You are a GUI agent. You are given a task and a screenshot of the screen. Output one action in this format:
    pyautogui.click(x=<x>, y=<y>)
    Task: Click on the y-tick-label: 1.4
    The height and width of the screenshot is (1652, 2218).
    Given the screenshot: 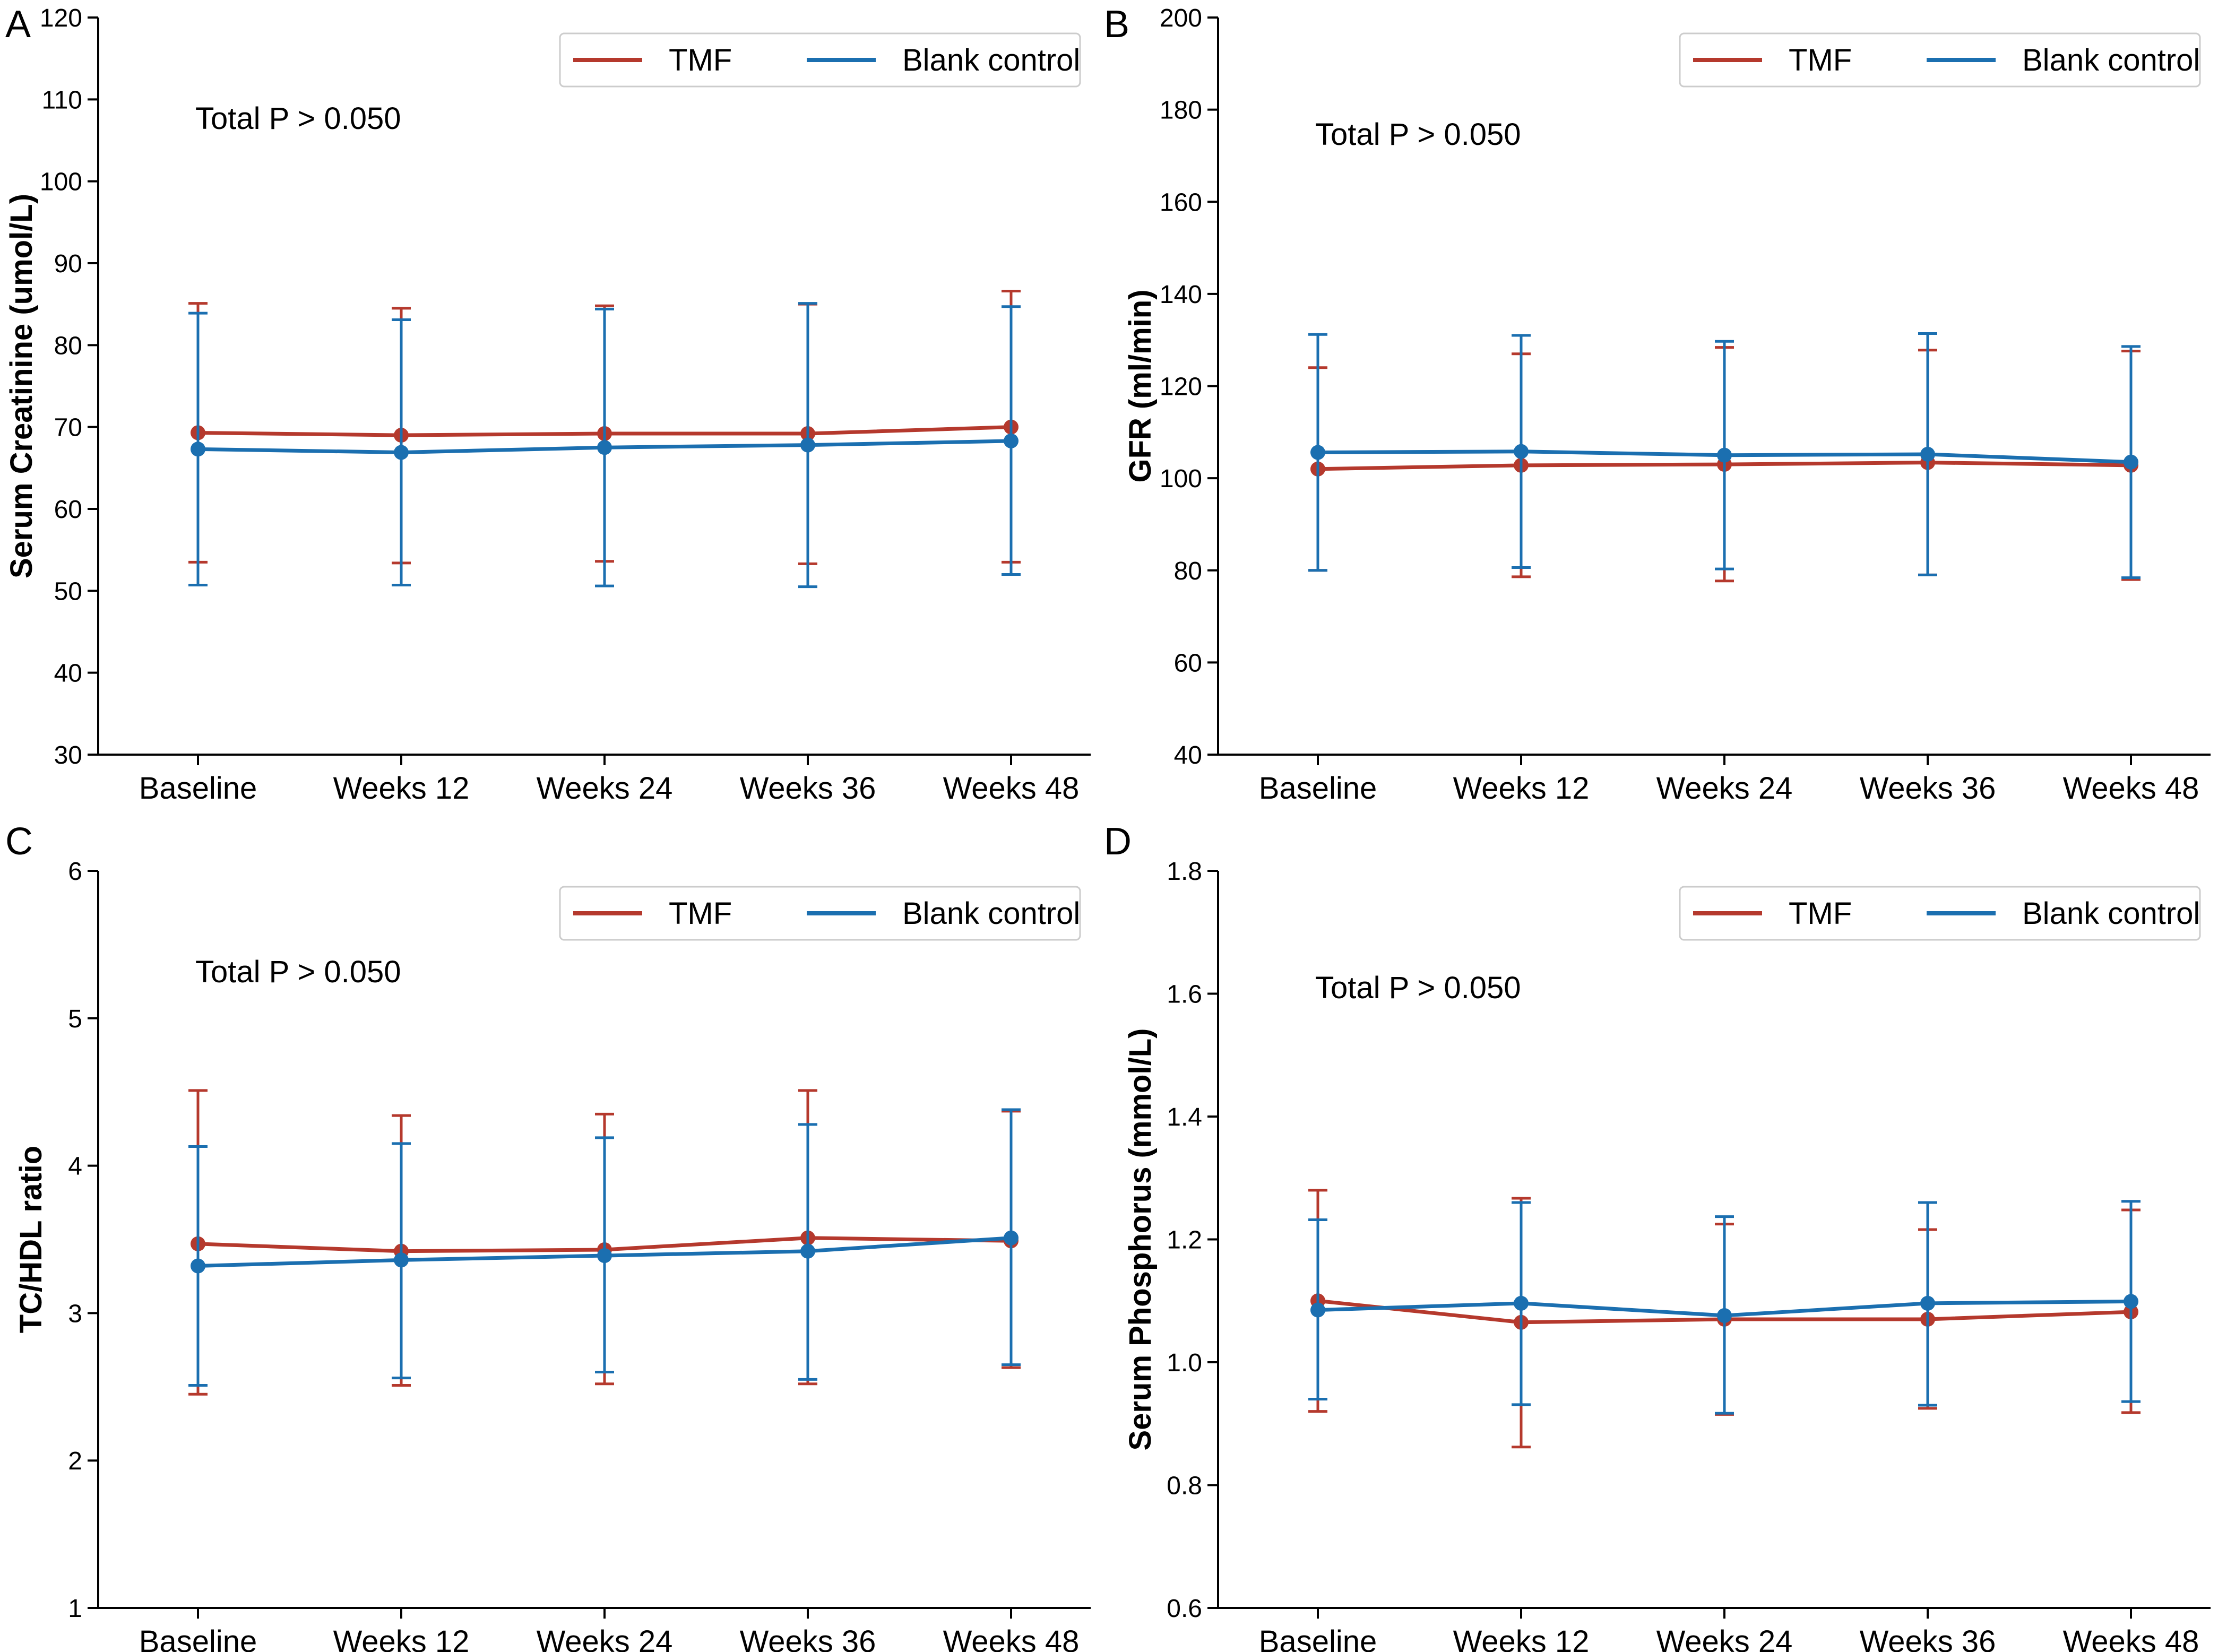 What is the action you would take?
    pyautogui.click(x=1184, y=1117)
    